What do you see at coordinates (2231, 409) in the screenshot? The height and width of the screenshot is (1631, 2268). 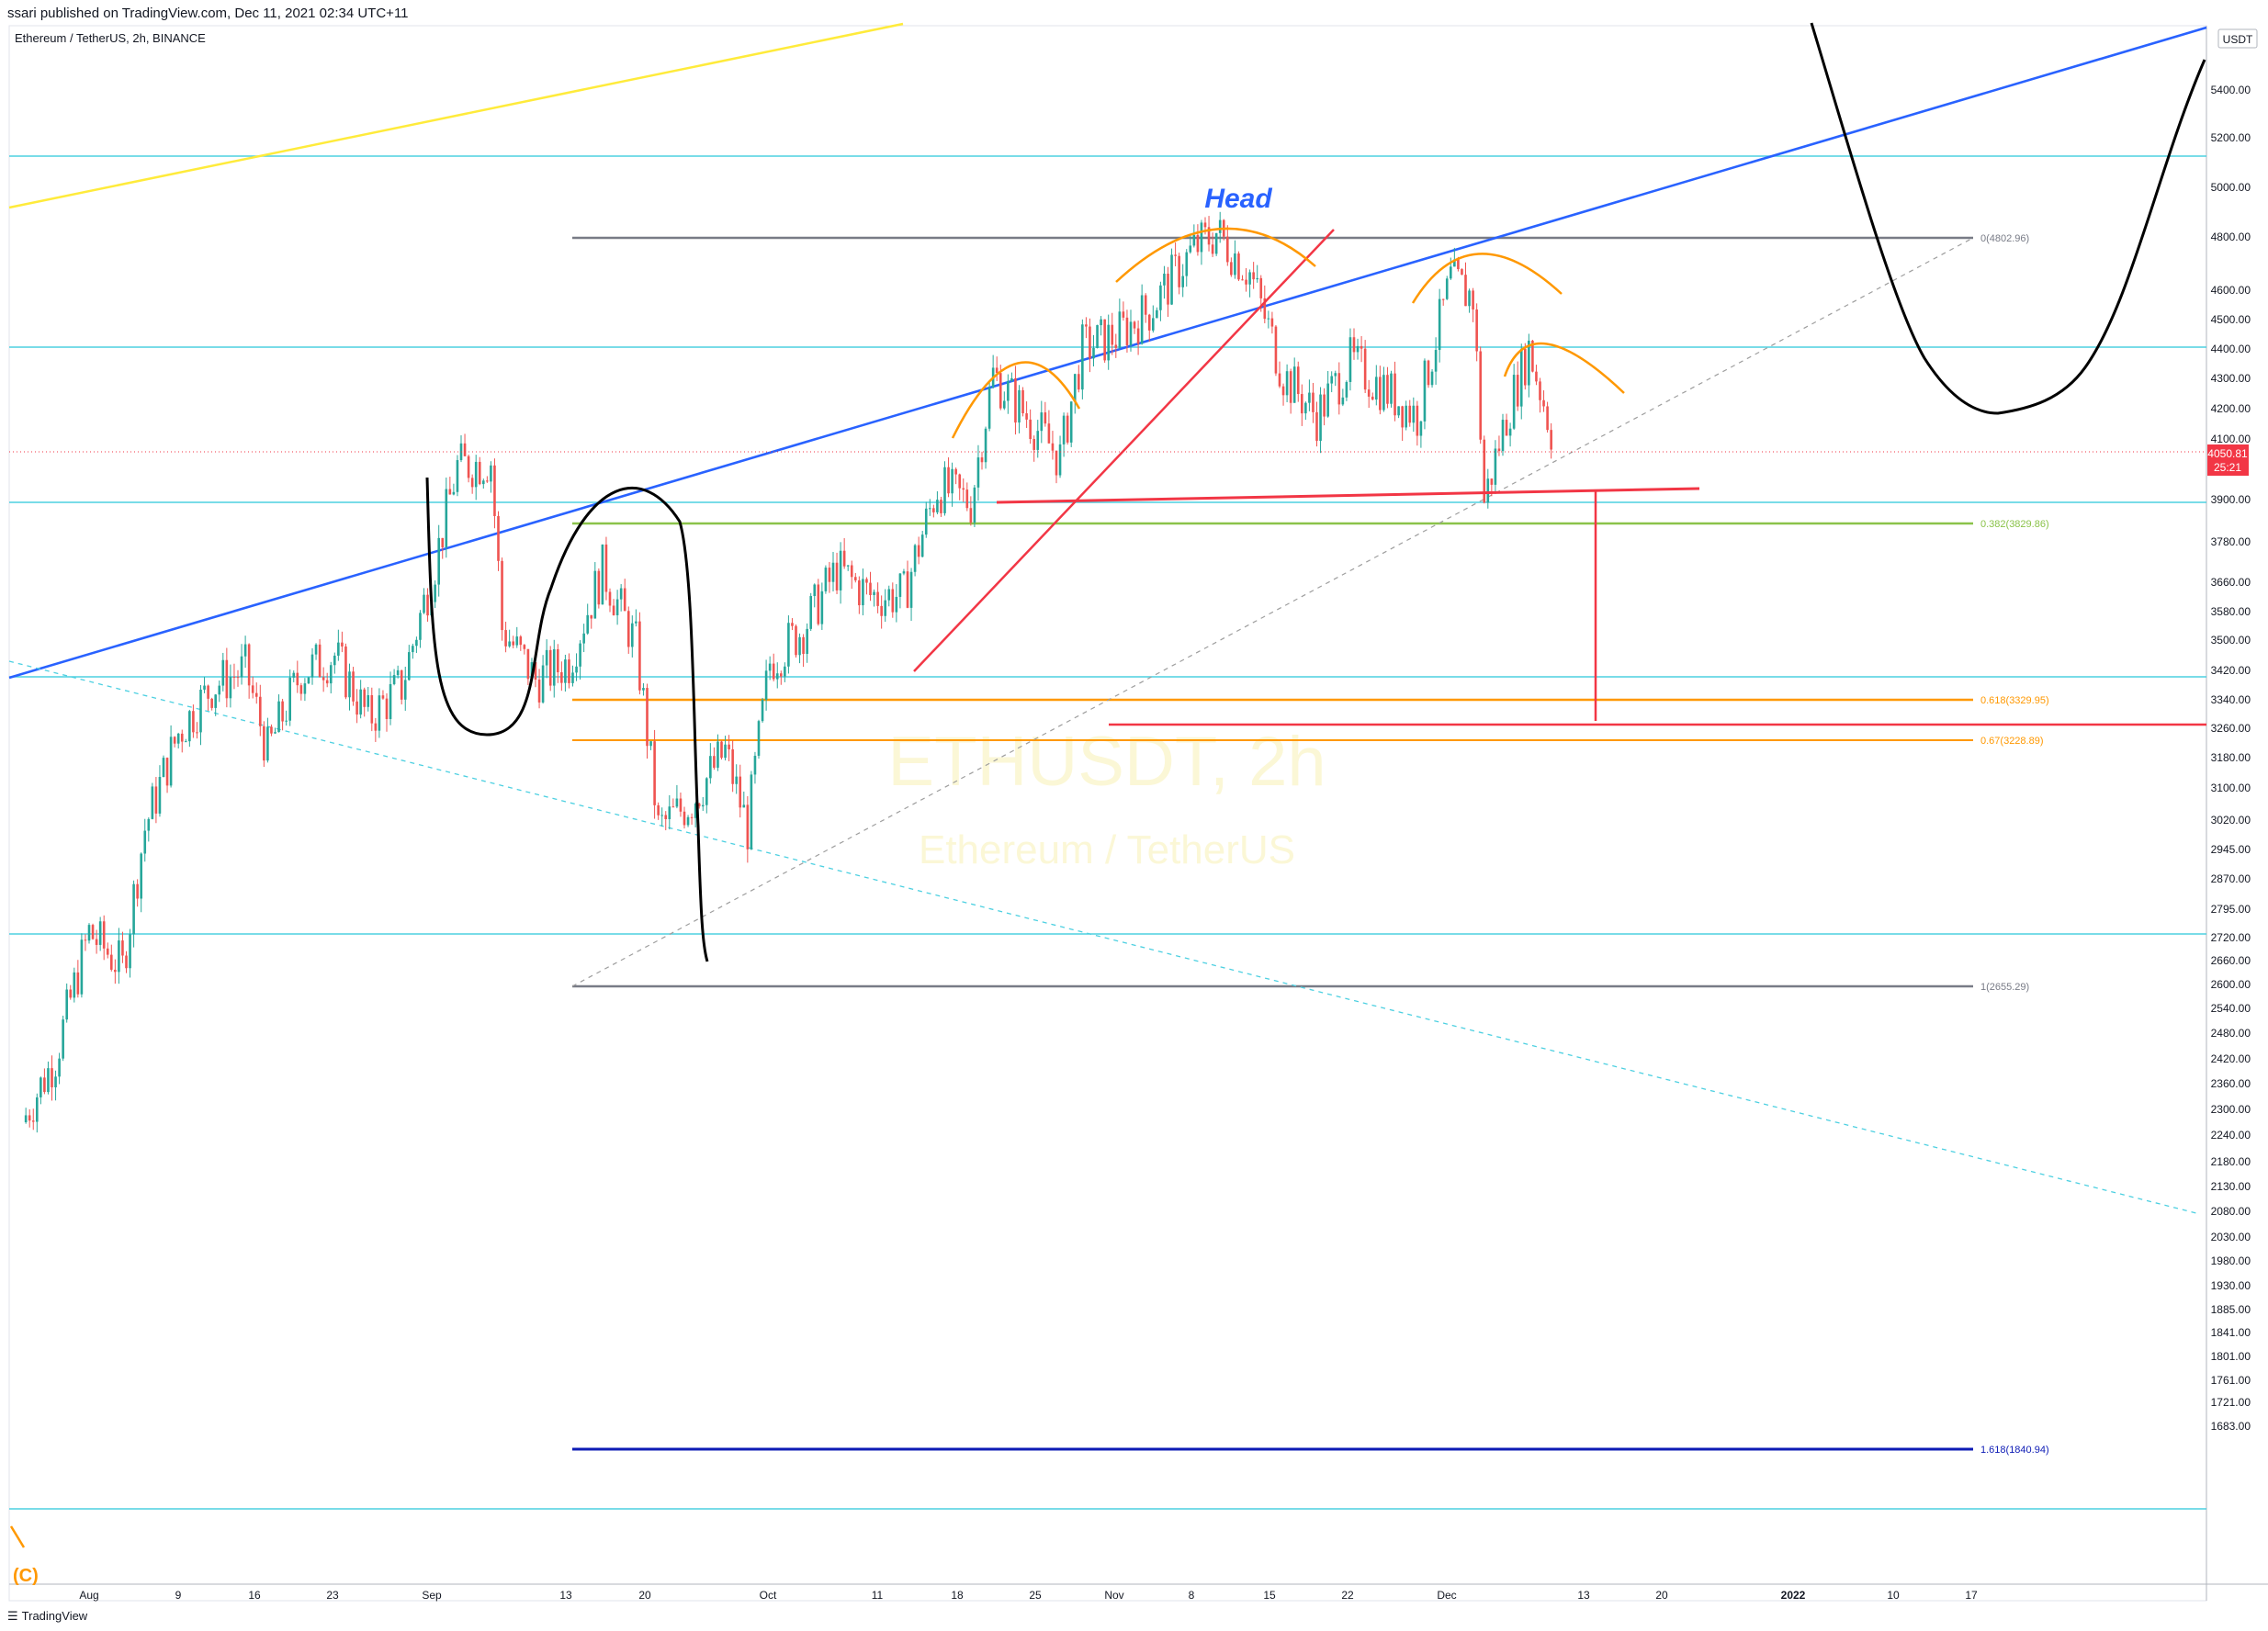 I see `price-tick-label: 4200.00` at bounding box center [2231, 409].